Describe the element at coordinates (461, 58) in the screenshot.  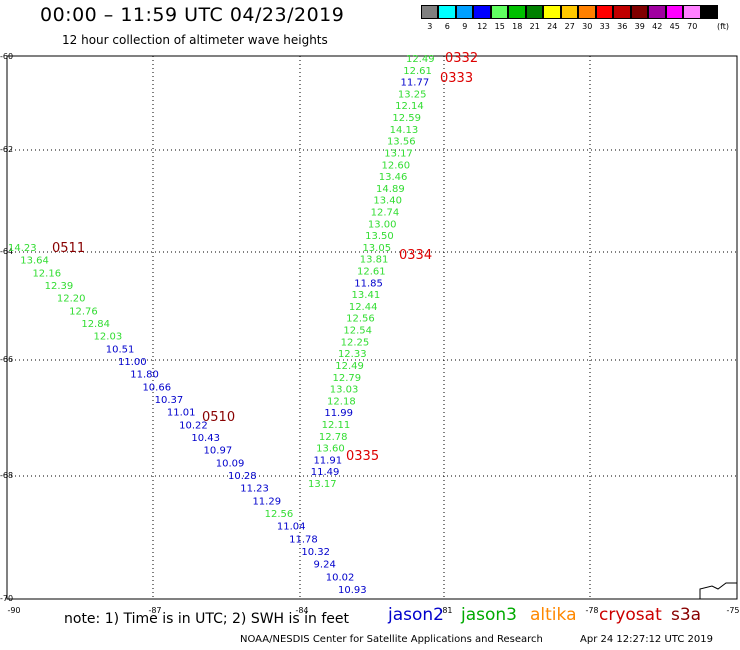
I see `pass-time-label: 0332` at that location.